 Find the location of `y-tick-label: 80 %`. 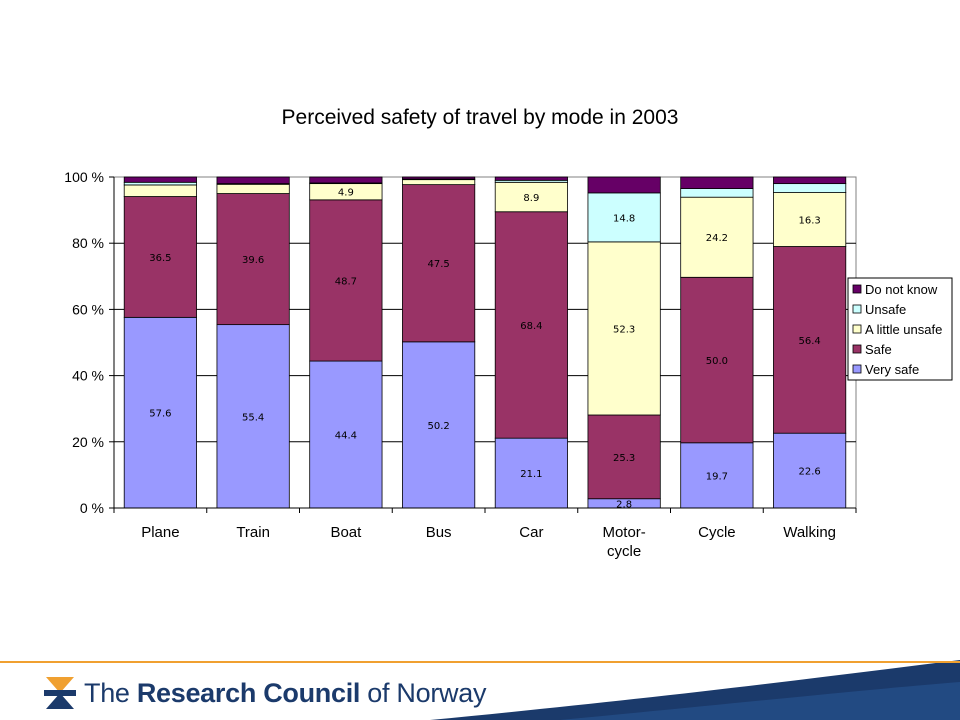

y-tick-label: 80 % is located at coordinates (88, 243).